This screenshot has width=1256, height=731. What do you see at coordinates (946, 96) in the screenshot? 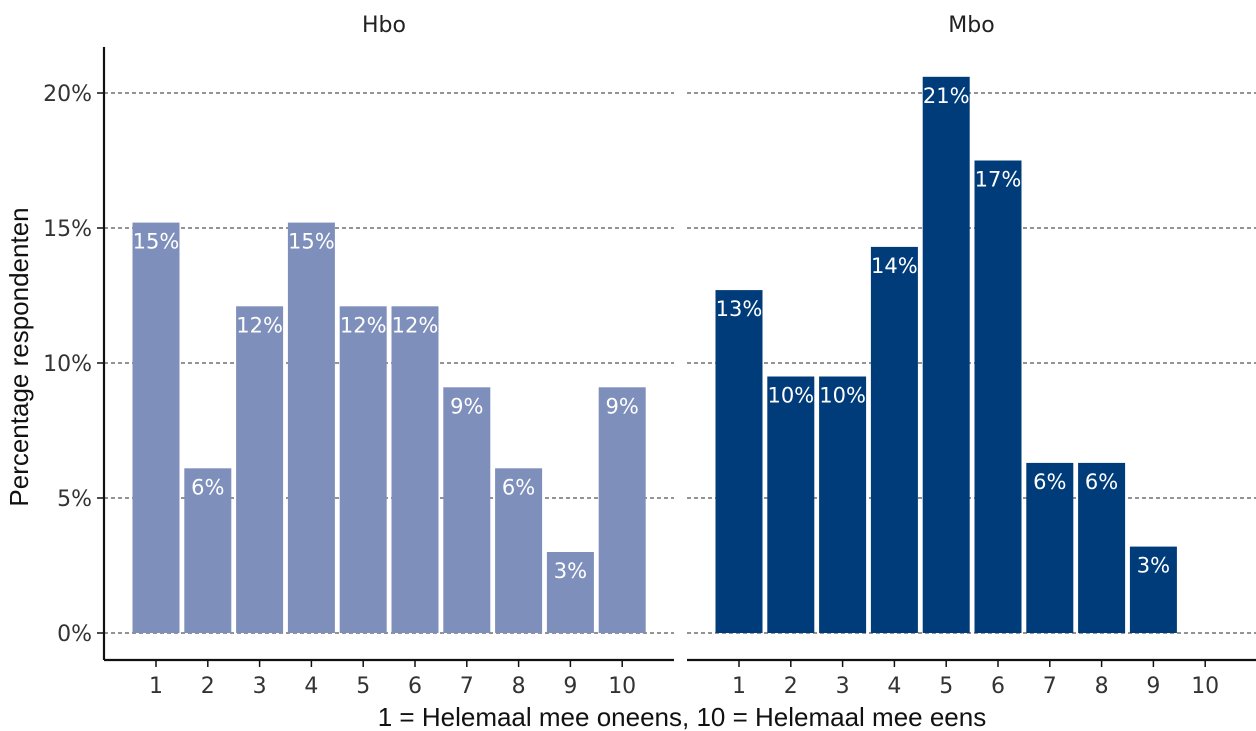
I see `bar-value-label: 21%` at bounding box center [946, 96].